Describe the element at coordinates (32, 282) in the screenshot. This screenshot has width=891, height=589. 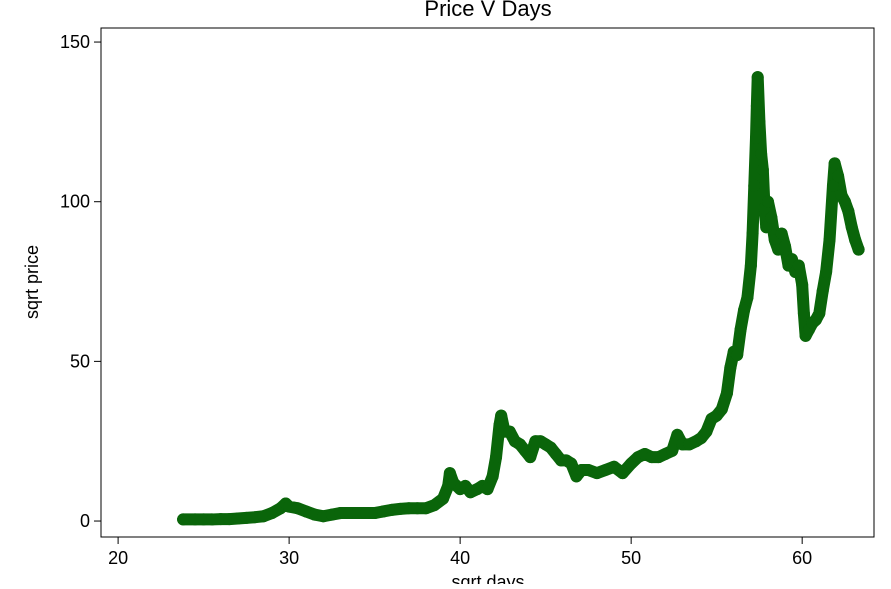
I see `y-axis-label: sqrt price` at that location.